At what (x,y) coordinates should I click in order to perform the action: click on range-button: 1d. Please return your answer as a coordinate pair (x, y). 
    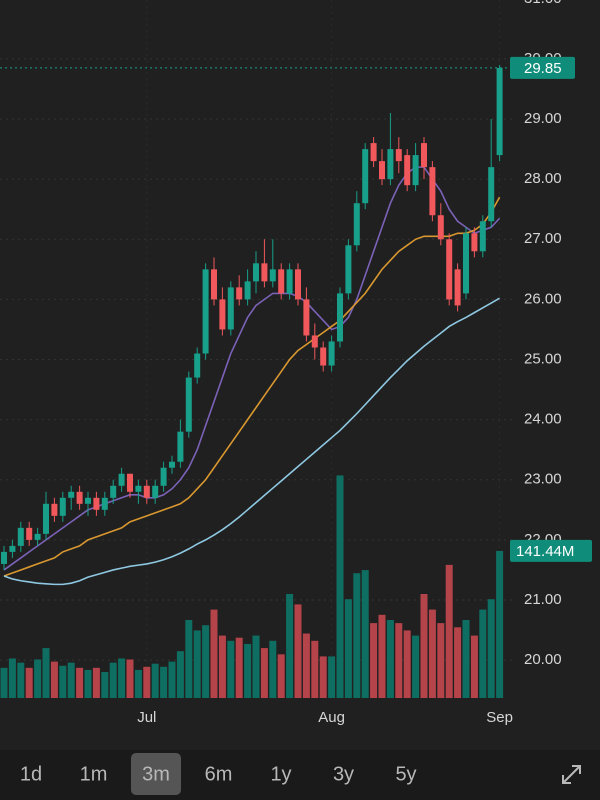
    Looking at the image, I should click on (31, 774).